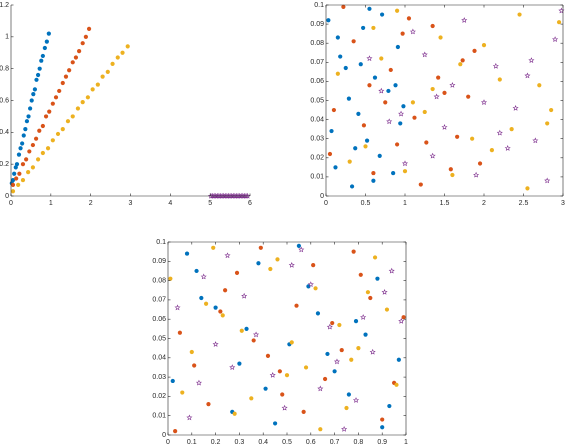 The width and height of the screenshot is (566, 444). I want to click on x-tick-label: 0.4, so click(263, 441).